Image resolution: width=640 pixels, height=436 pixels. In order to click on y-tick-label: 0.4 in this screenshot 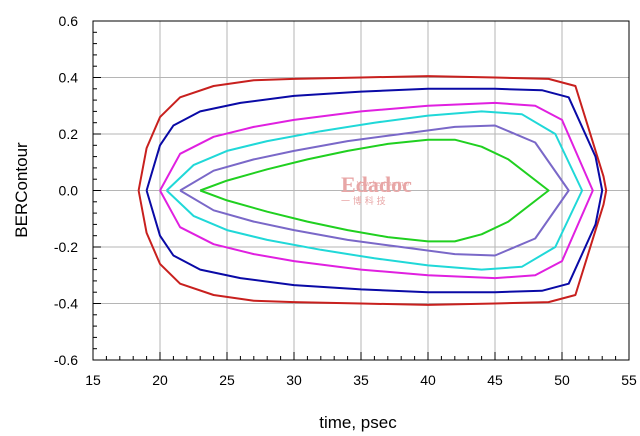, I will do `click(69, 78)`.